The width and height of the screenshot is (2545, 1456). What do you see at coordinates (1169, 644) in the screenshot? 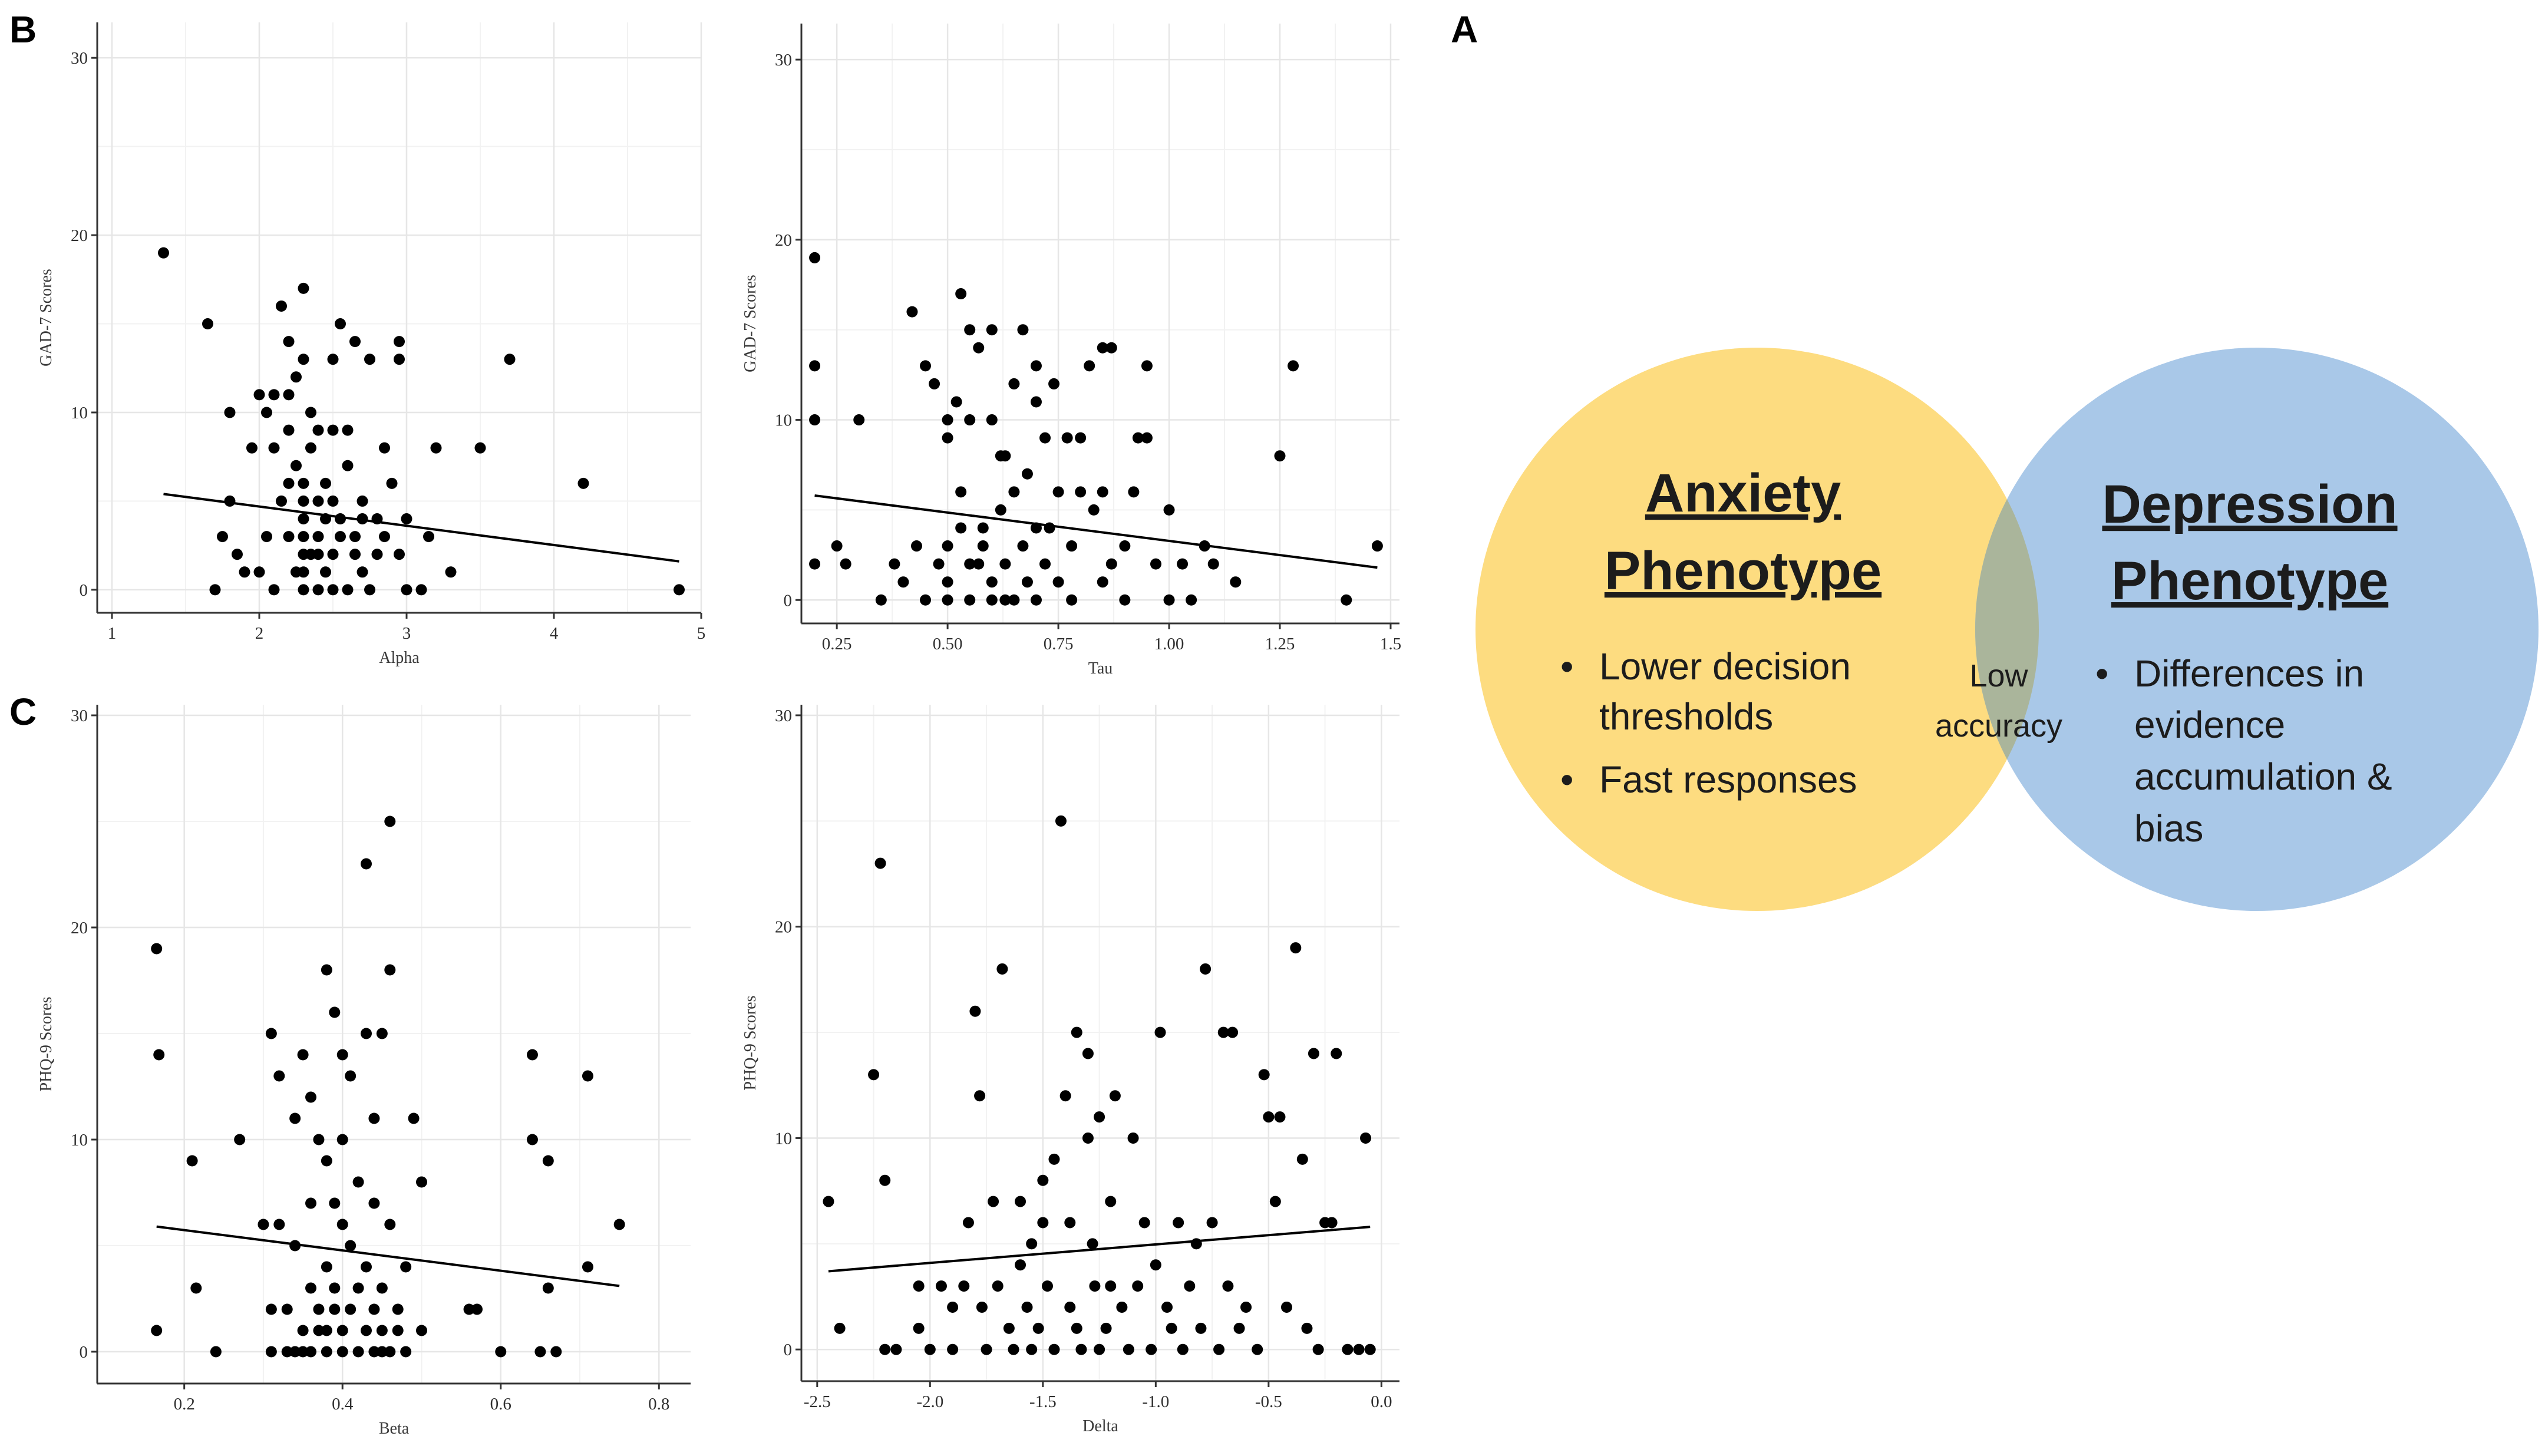
I see `x-tick-label: 1.00` at bounding box center [1169, 644].